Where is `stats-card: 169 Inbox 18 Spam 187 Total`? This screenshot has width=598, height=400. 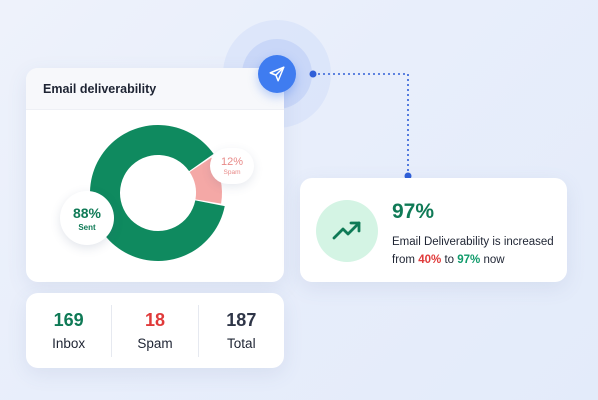 stats-card: 169 Inbox 18 Spam 187 Total is located at coordinates (155, 330).